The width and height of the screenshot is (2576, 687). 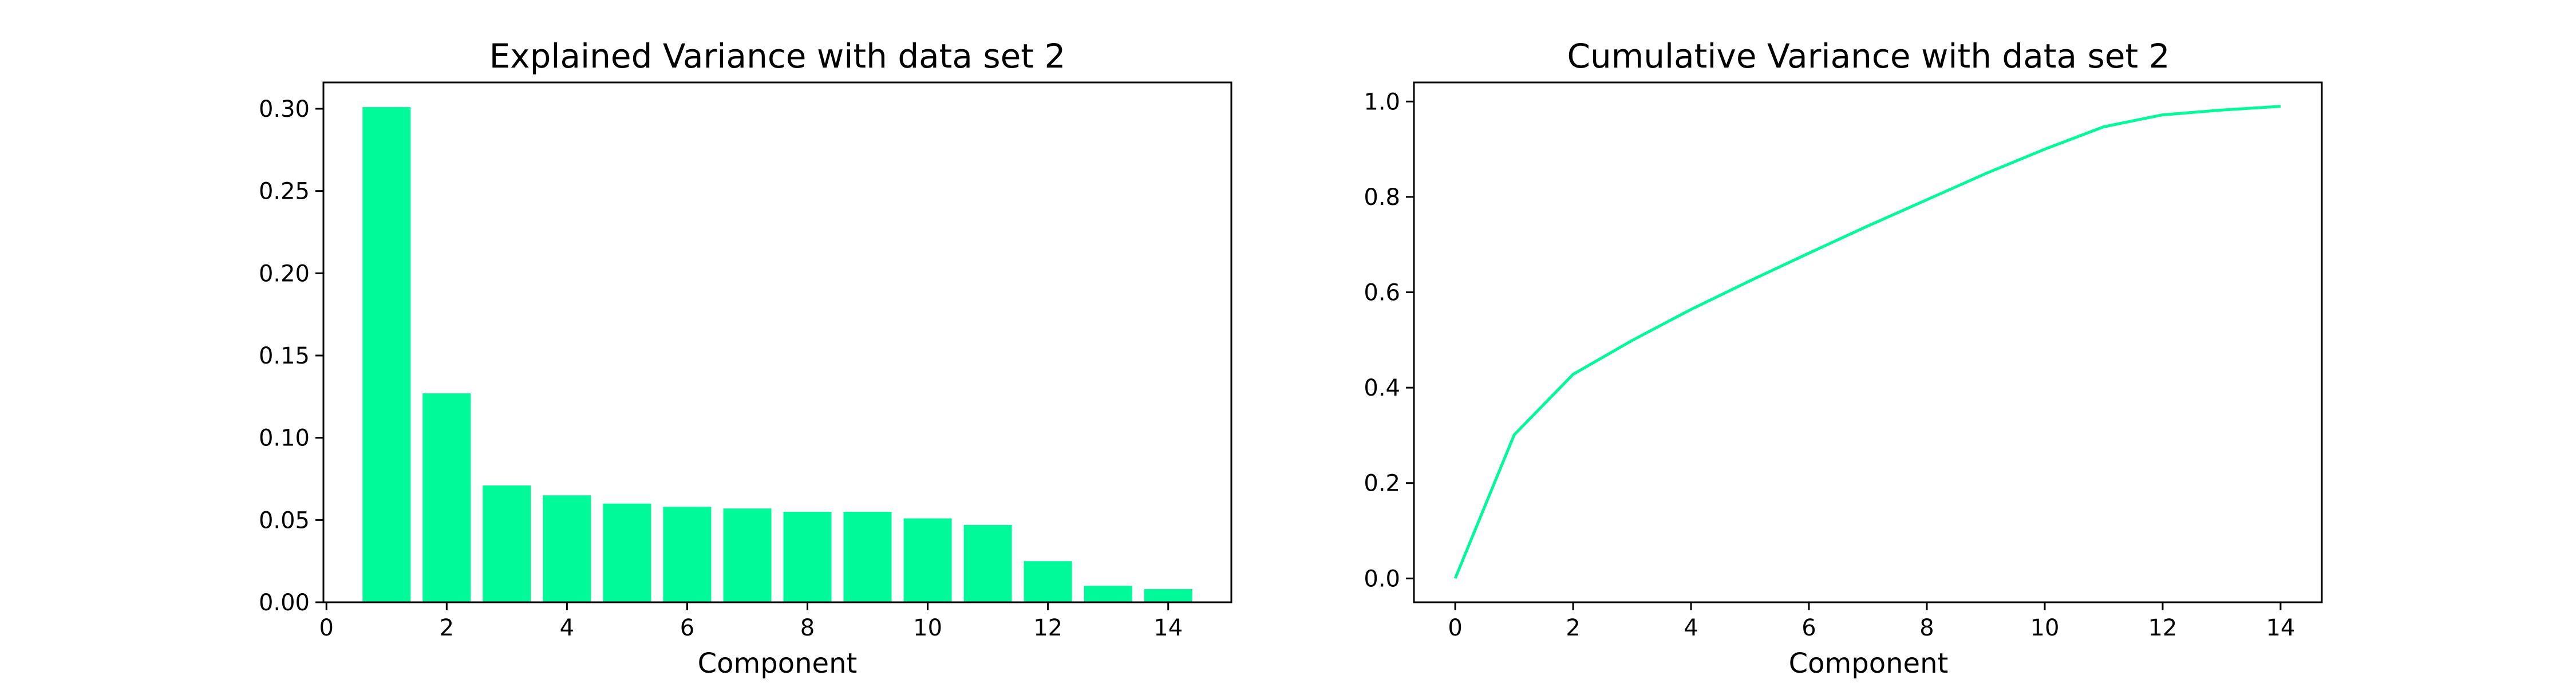 I want to click on y-tick-label: 0.20, so click(x=284, y=273).